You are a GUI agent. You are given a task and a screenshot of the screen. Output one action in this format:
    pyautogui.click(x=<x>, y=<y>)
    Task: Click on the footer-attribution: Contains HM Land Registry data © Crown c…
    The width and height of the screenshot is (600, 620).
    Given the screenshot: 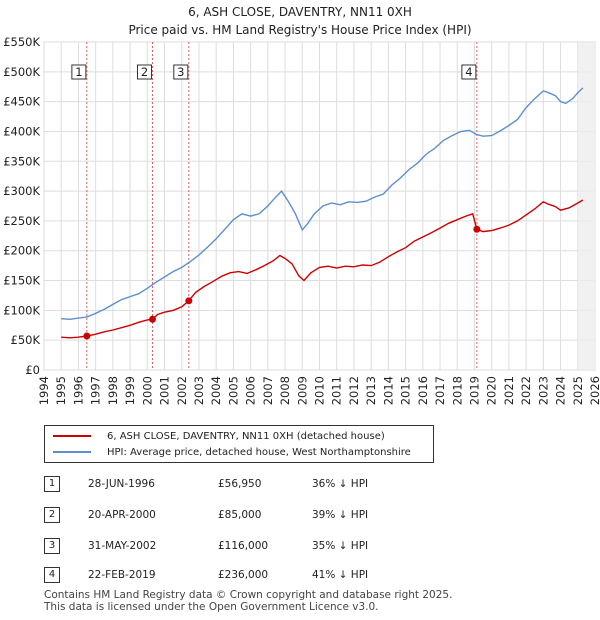 What is the action you would take?
    pyautogui.click(x=248, y=601)
    